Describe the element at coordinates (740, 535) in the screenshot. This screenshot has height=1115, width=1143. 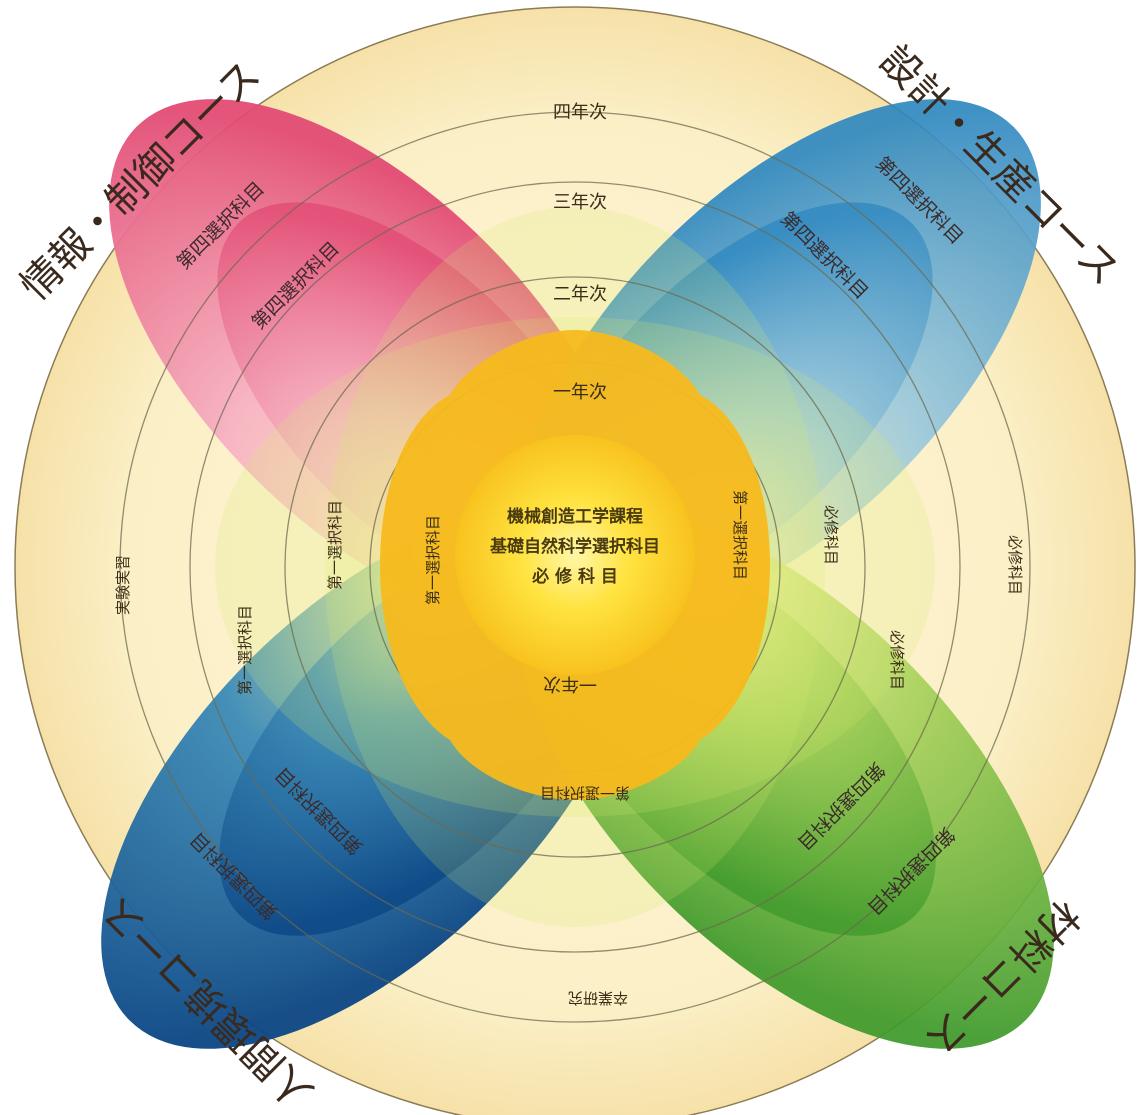
I see `inner-label-right: 第一選択科目` at that location.